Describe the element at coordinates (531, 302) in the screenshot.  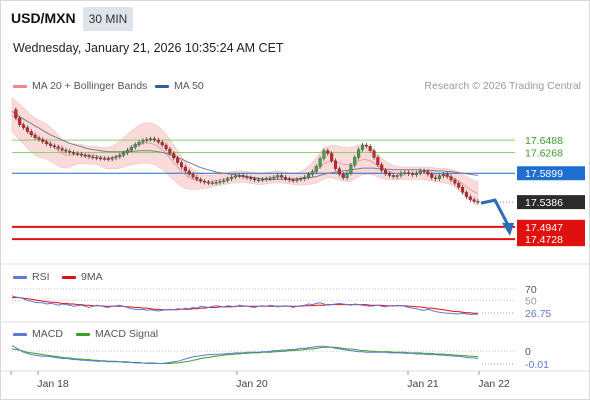
I see `rsi-tick-50: 50` at that location.